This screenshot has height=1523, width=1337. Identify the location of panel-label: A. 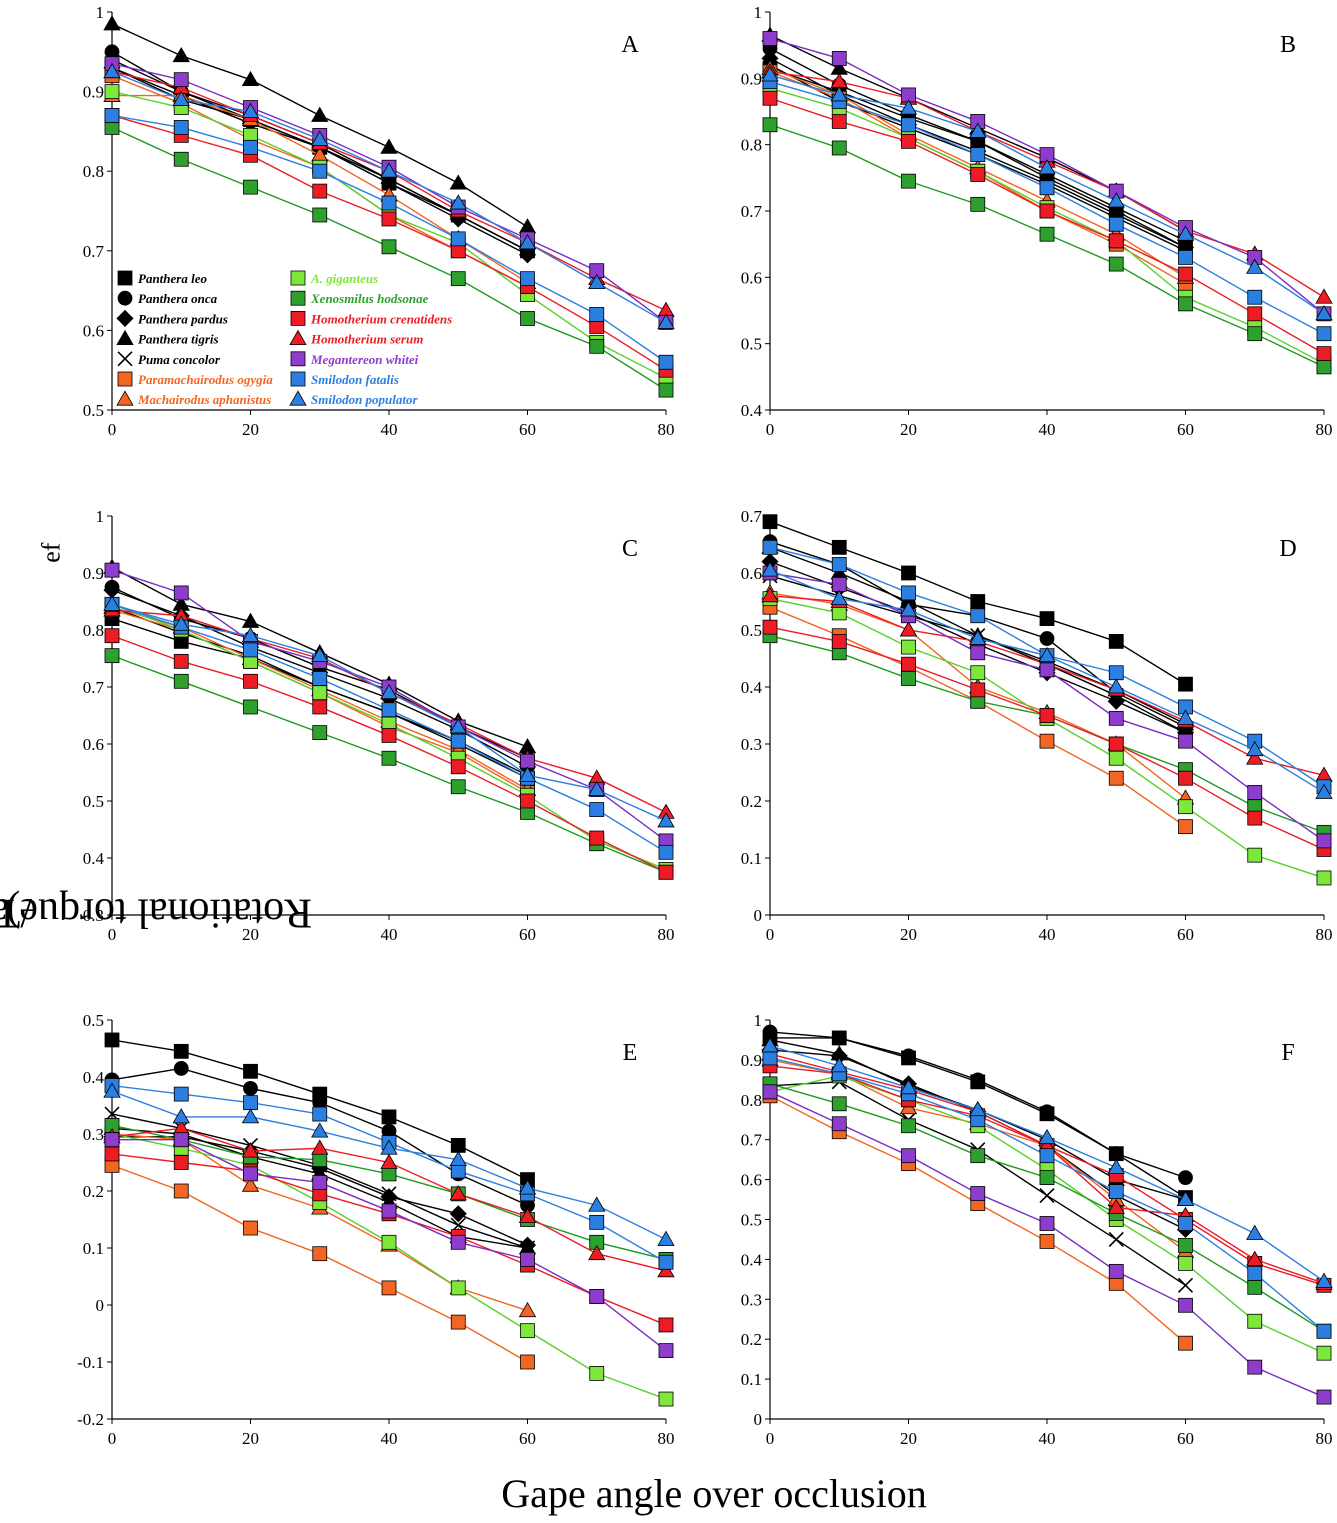
(630, 45).